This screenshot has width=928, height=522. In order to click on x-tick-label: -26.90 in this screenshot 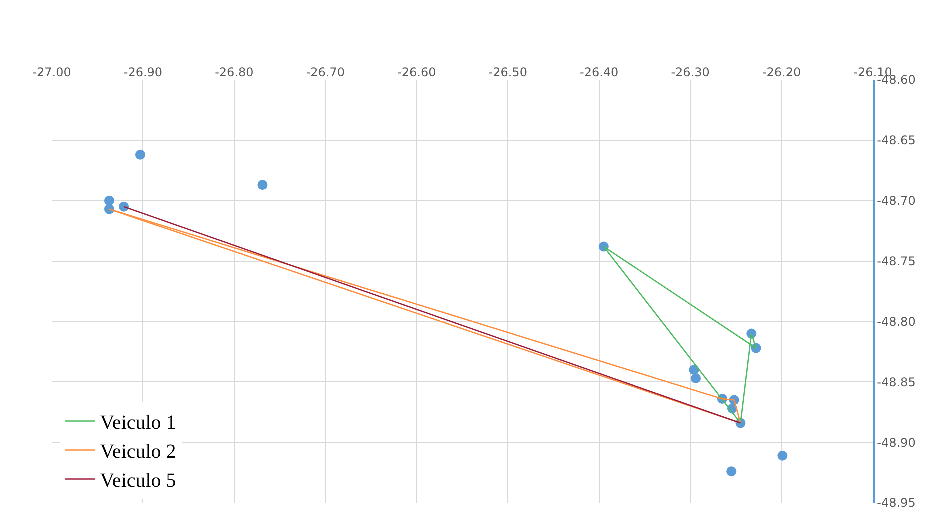, I will do `click(143, 73)`.